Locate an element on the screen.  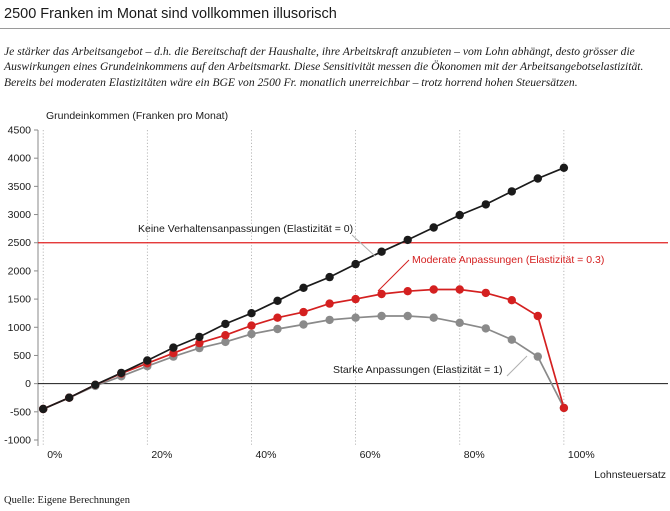
y-tick-label: 1500 is located at coordinates (20, 300).